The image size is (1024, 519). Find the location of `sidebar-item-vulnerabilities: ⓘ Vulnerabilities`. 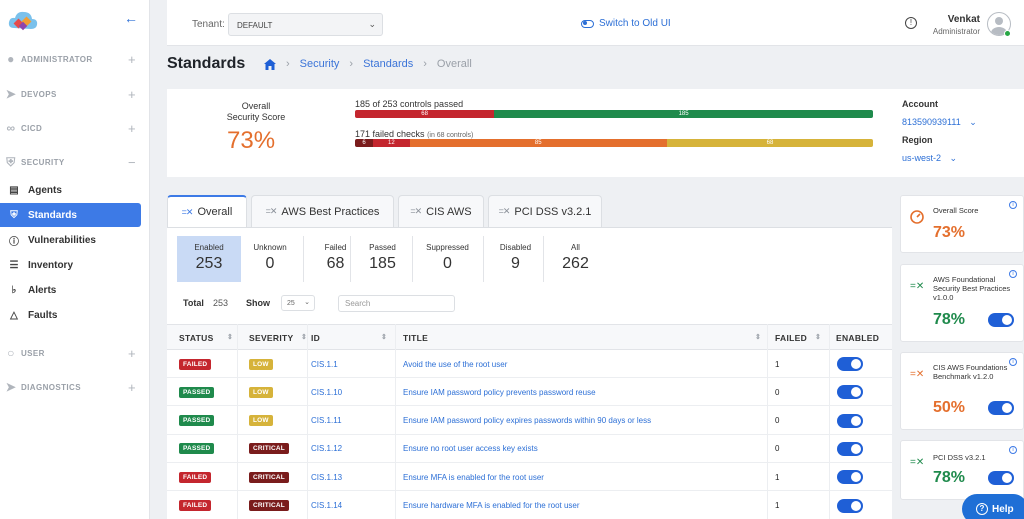

sidebar-item-vulnerabilities: ⓘ Vulnerabilities is located at coordinates (70, 240).